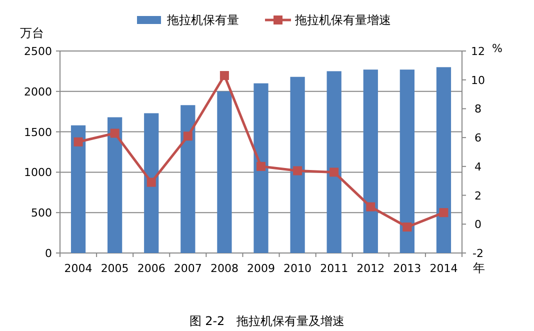 The width and height of the screenshot is (534, 331). What do you see at coordinates (114, 268) in the screenshot?
I see `x-tick-label: 2005` at bounding box center [114, 268].